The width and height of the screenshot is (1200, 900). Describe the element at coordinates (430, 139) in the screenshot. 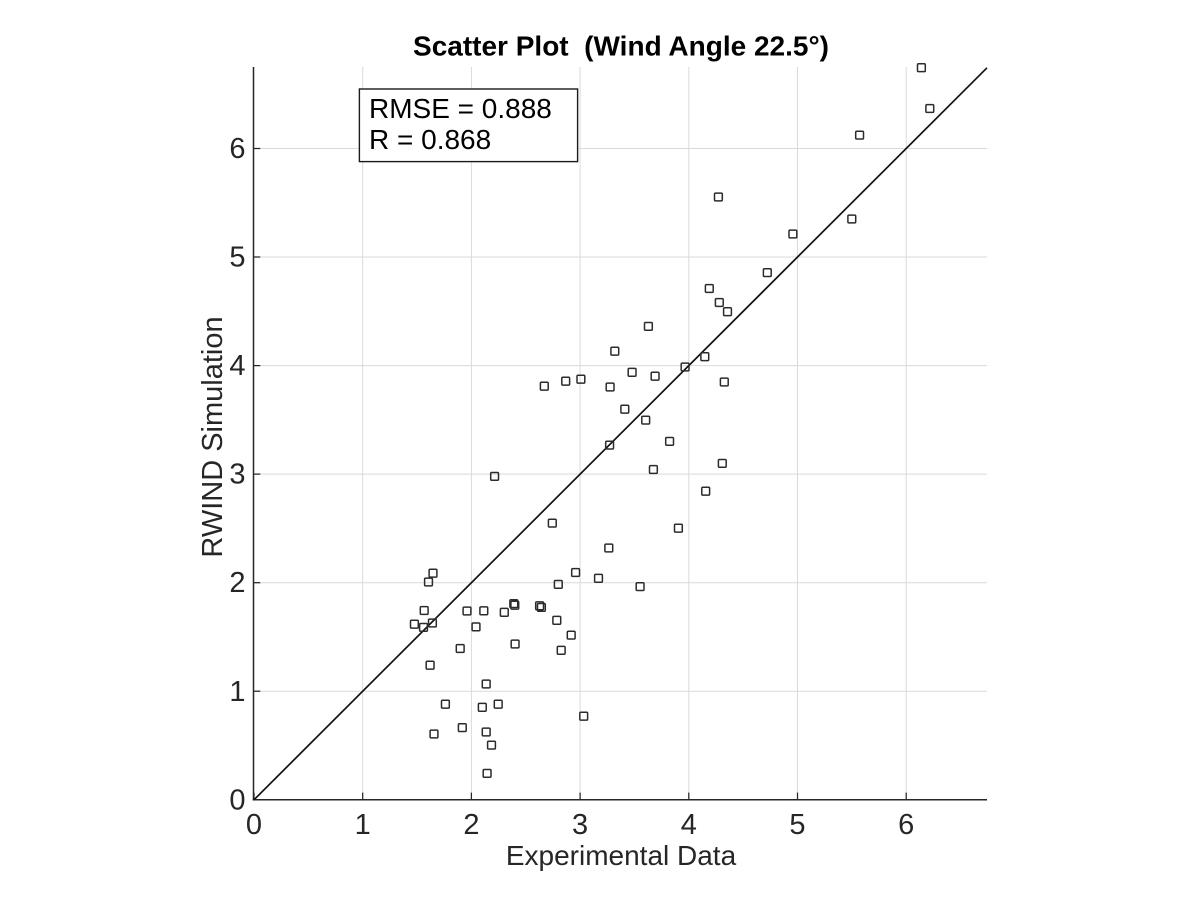

I see `svg-text: R = 0.868` at that location.